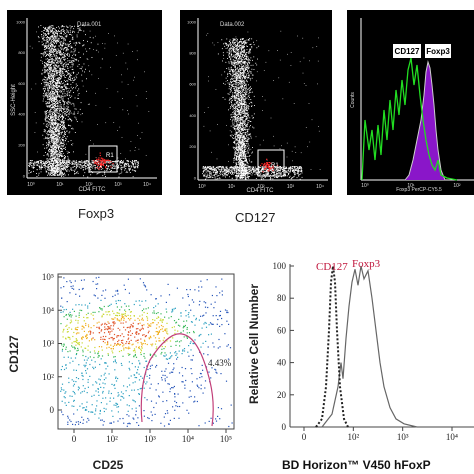  Describe the element at coordinates (89, 25) in the screenshot. I see `panel-a-file-label: Data.001` at that location.